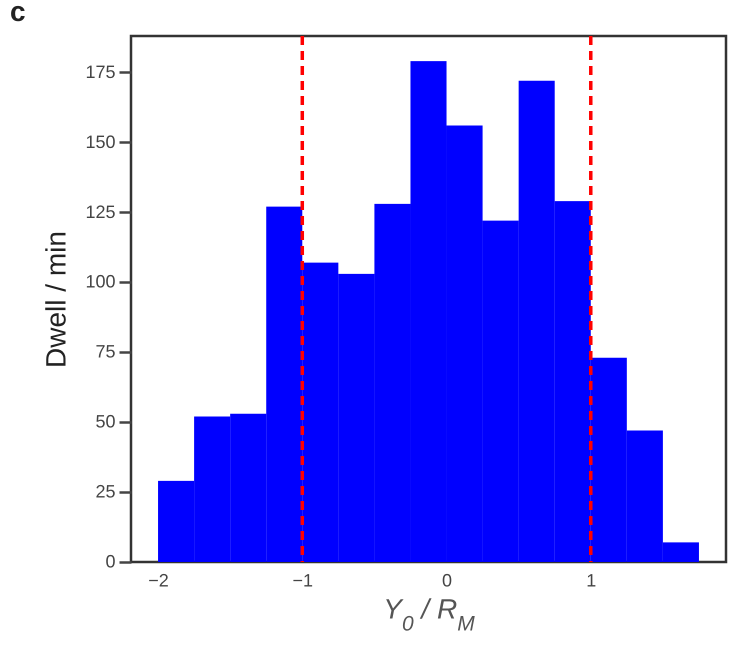 This screenshot has width=732, height=657. Describe the element at coordinates (100, 212) in the screenshot. I see `y-tick-label: 125` at that location.